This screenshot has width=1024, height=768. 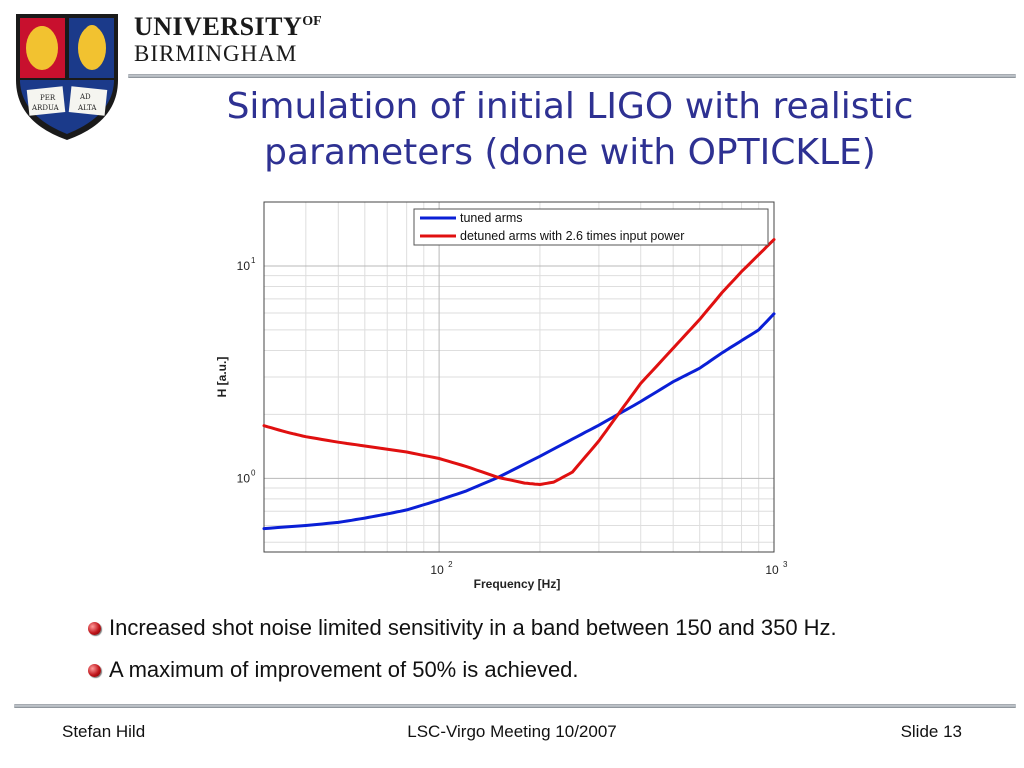 I want to click on svg-text: ALTA, so click(x=87, y=108).